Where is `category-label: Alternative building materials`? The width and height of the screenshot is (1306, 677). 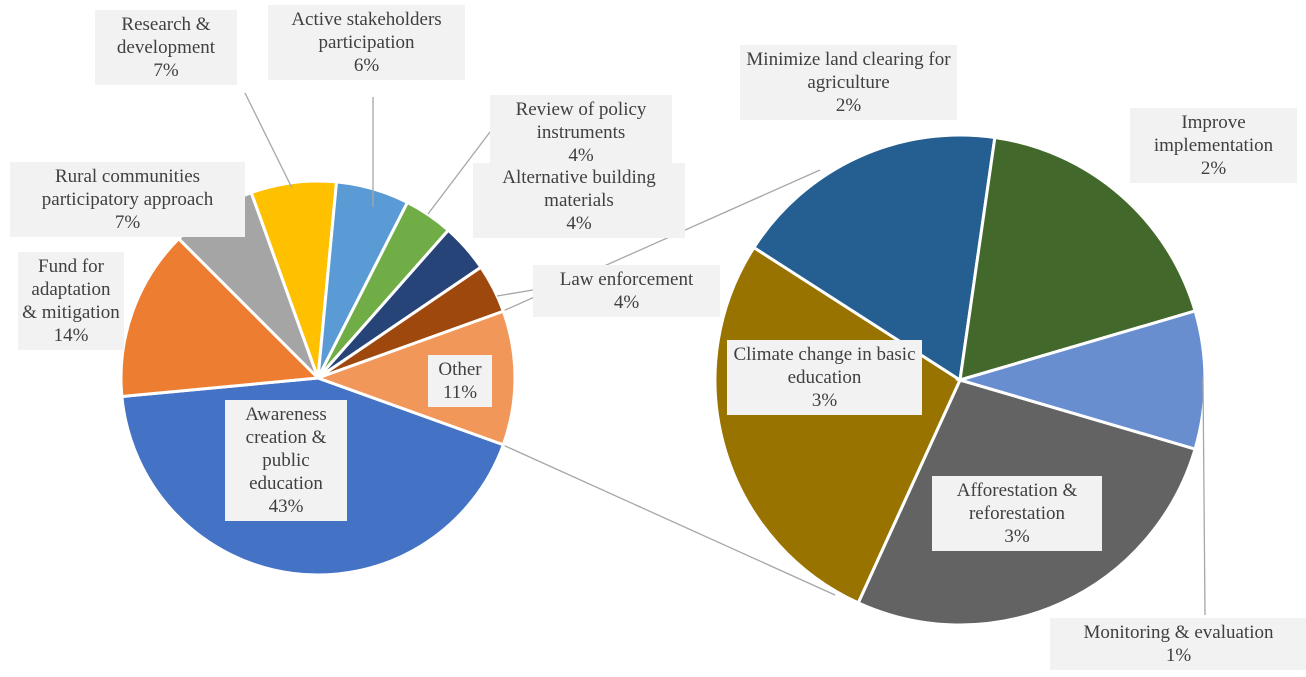
category-label: Alternative building materials is located at coordinates (579, 189).